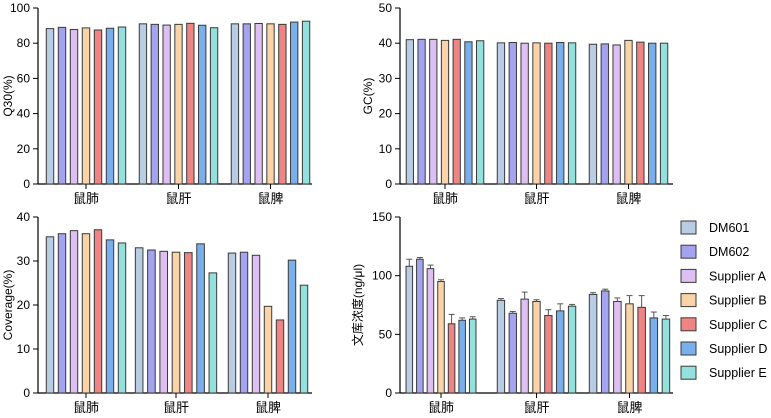 The width and height of the screenshot is (771, 418). I want to click on y-axis-label: Coverage(%), so click(8, 305).